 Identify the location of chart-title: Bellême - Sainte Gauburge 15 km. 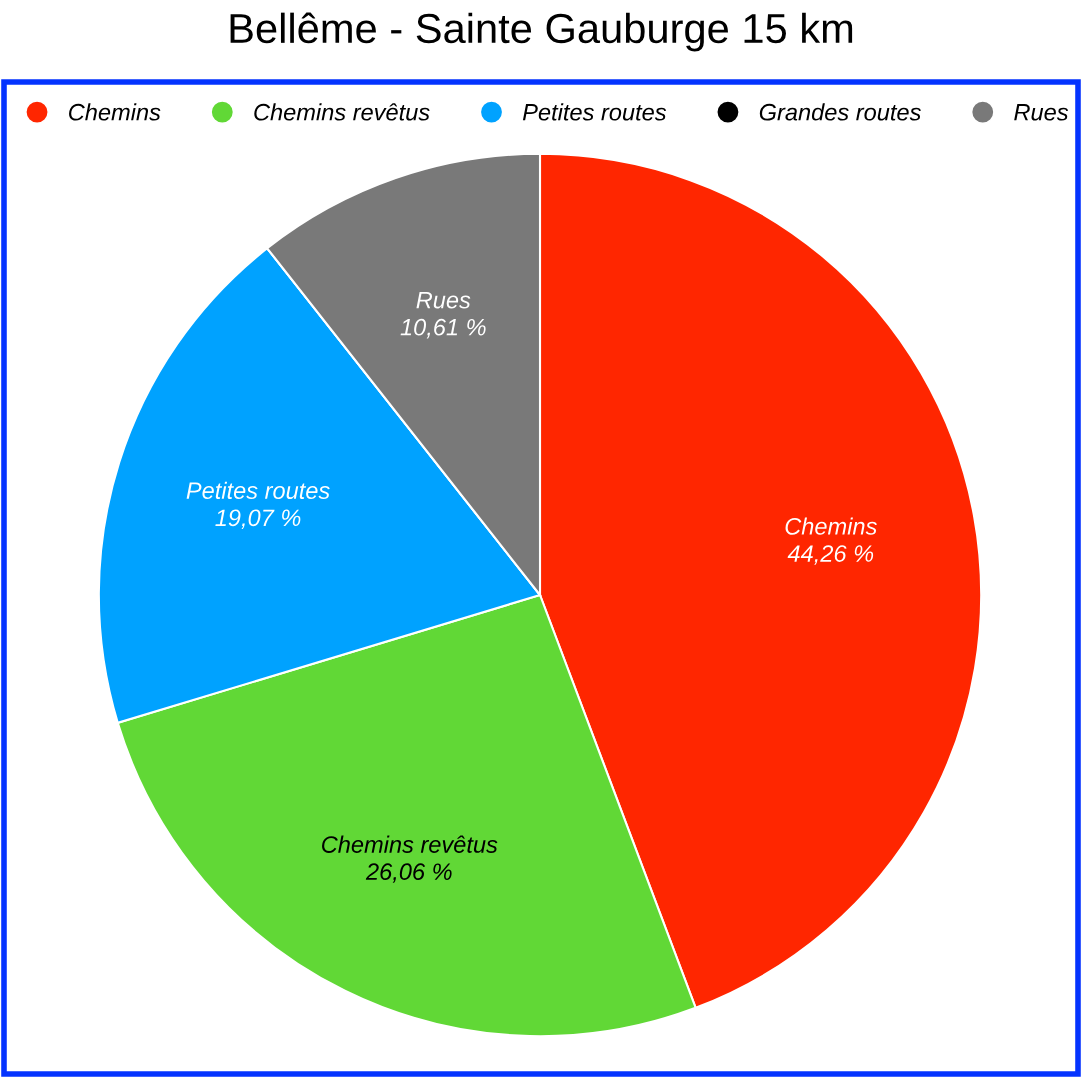
(541, 32).